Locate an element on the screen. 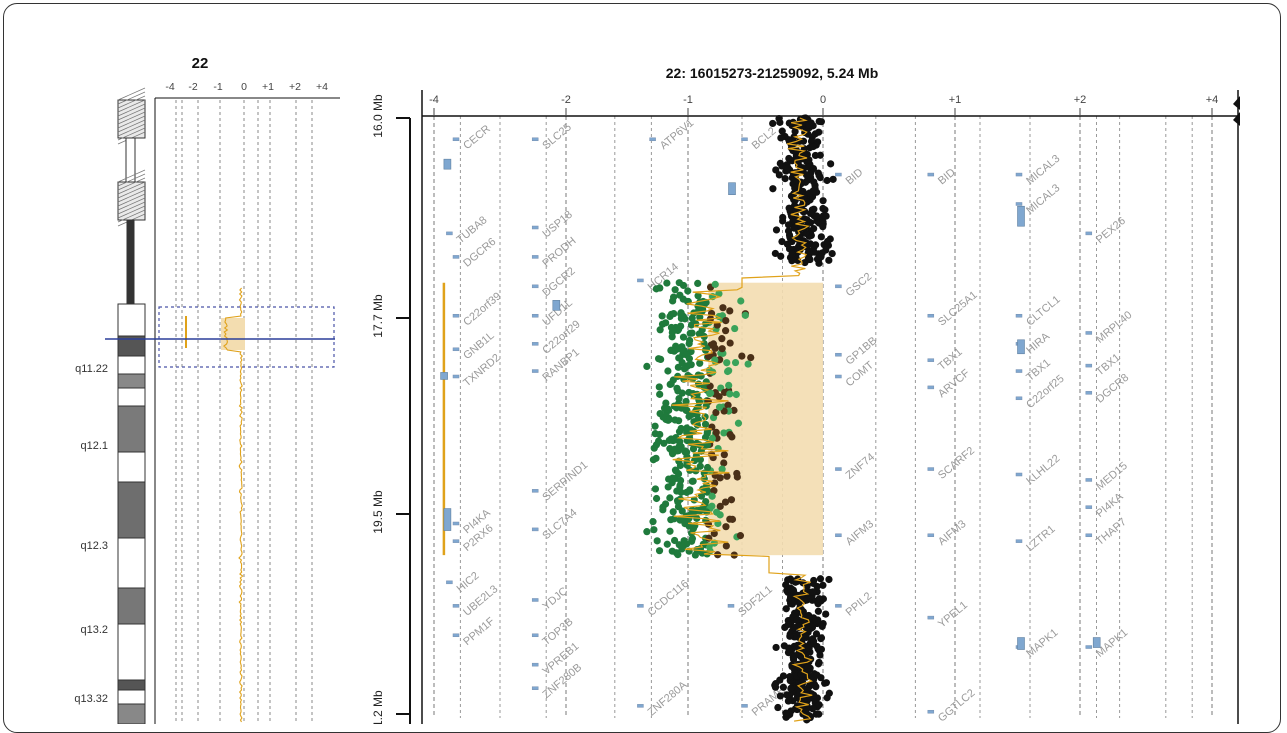  gene-label: BID is located at coordinates (947, 176).